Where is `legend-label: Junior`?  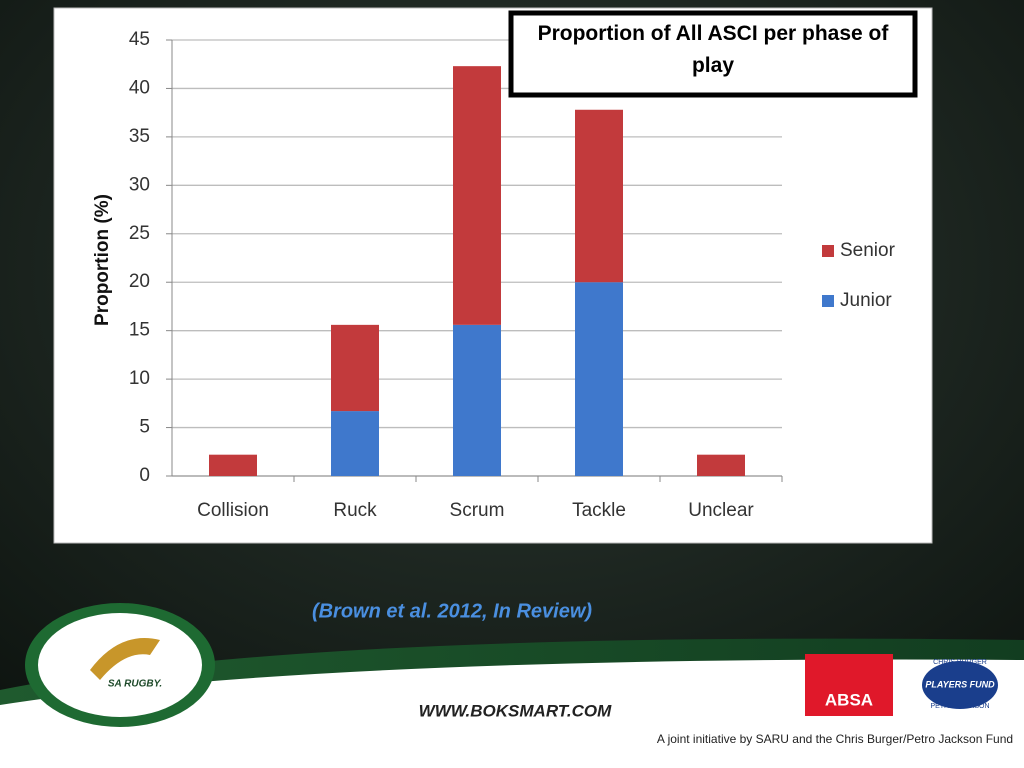 legend-label: Junior is located at coordinates (866, 300).